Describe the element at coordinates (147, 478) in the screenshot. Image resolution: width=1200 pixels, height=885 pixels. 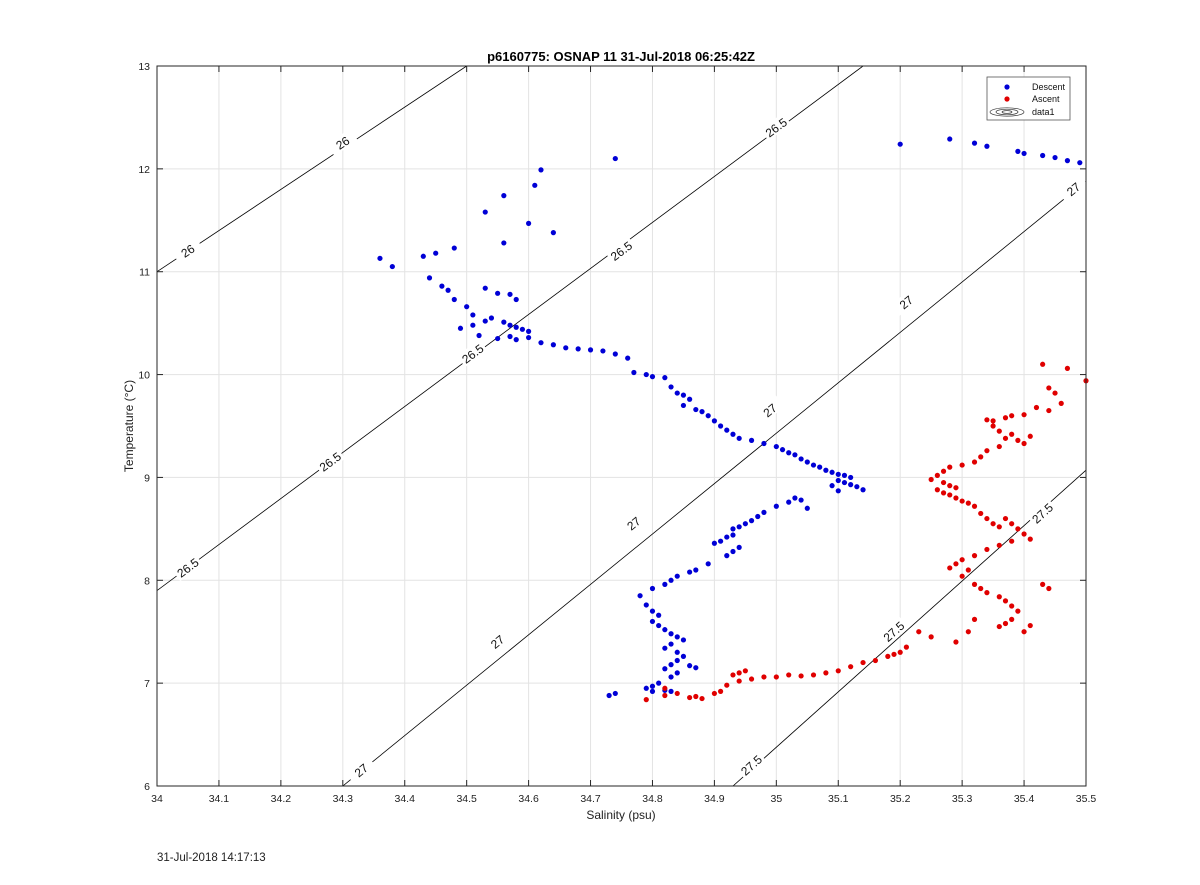
I see `y-tick-label: 9` at that location.